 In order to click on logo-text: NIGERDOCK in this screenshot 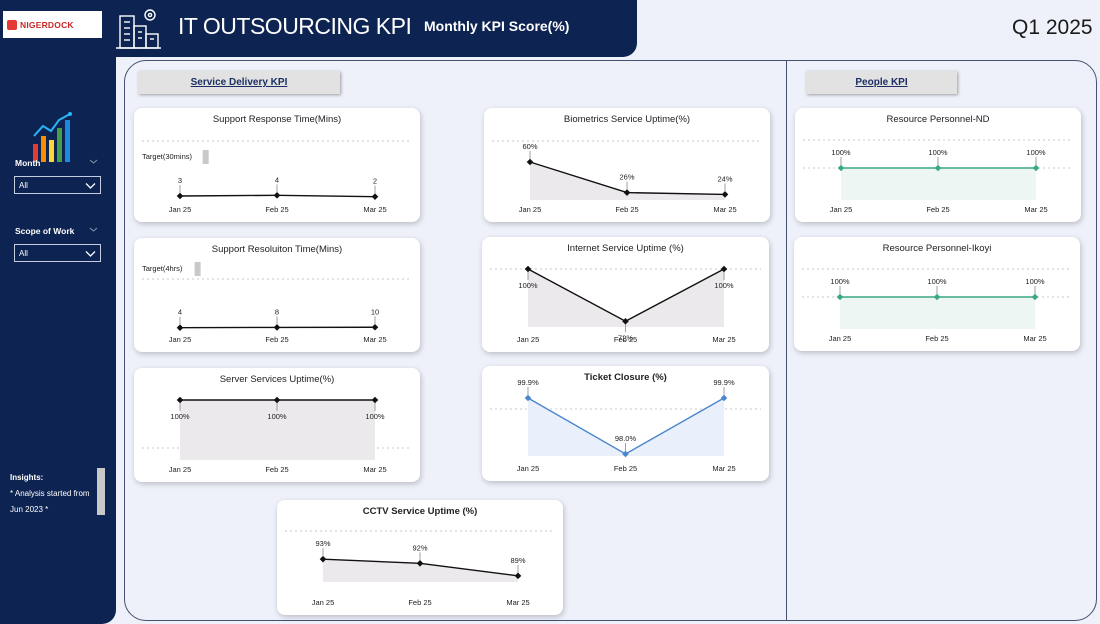, I will do `click(47, 24)`.